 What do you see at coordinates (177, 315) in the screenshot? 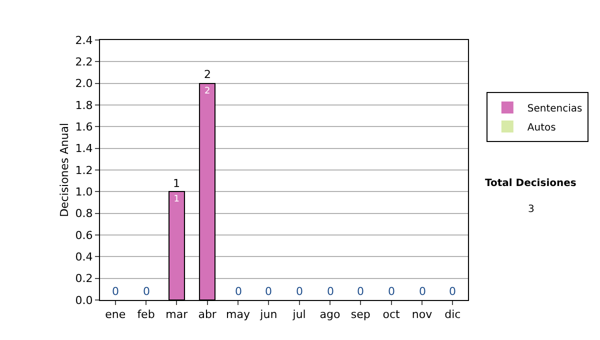
I see `x-tick-label: mar` at bounding box center [177, 315].